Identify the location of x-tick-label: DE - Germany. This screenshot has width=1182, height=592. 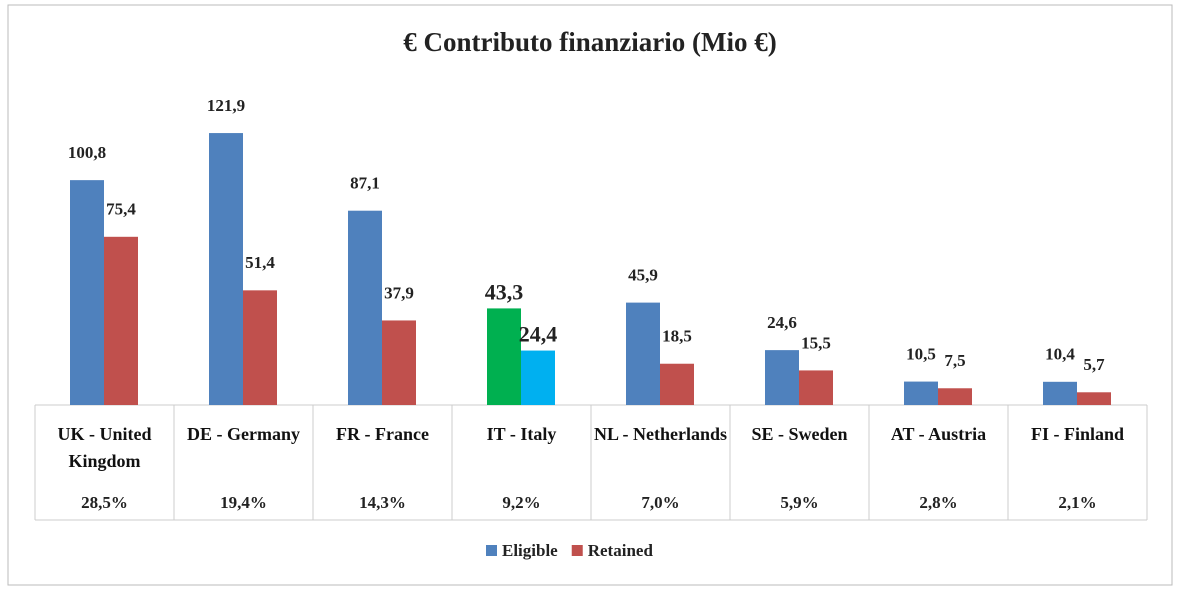
(243, 434).